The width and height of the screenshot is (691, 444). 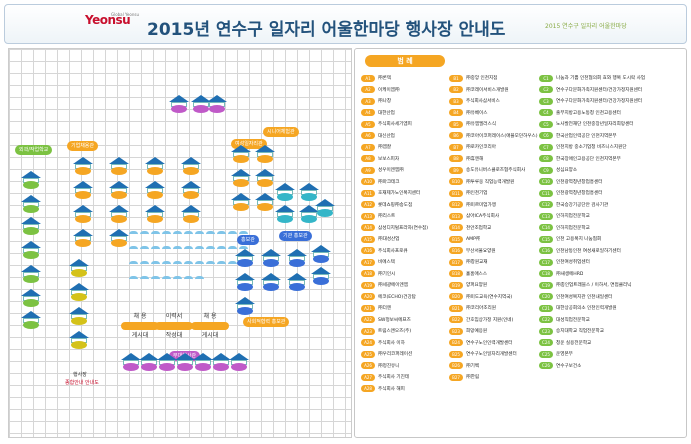 I want to click on legend-item: B18 홀홈애스스, so click(x=502, y=274).